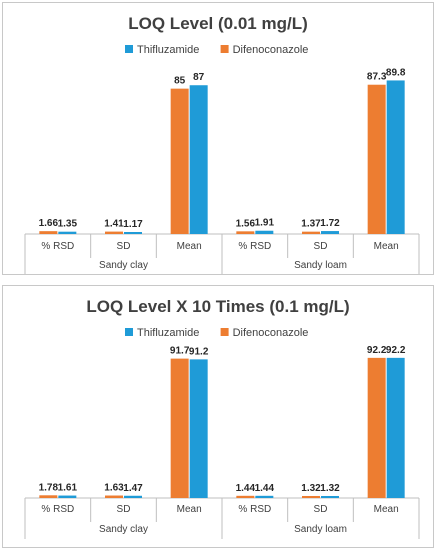 The image size is (438, 550). Describe the element at coordinates (265, 223) in the screenshot. I see `data-label-thifluzamide-3: 1.91` at that location.